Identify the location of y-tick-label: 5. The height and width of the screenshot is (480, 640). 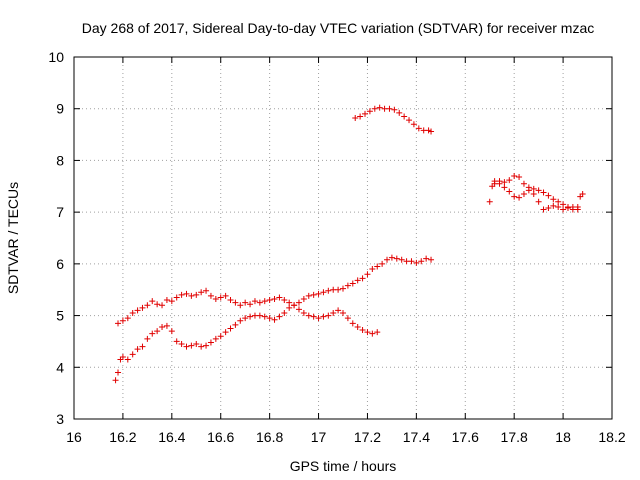
(60, 316).